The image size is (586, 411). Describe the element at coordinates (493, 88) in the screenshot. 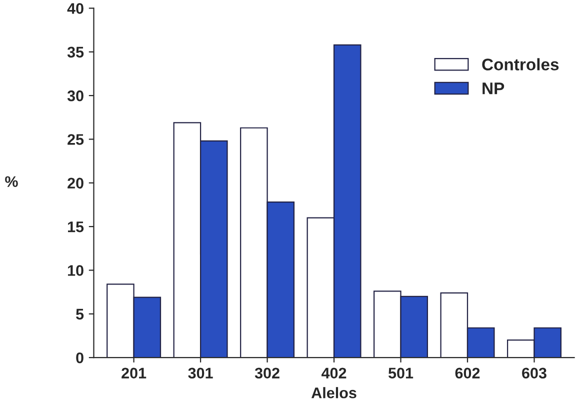

I see `legend-label: NP` at that location.